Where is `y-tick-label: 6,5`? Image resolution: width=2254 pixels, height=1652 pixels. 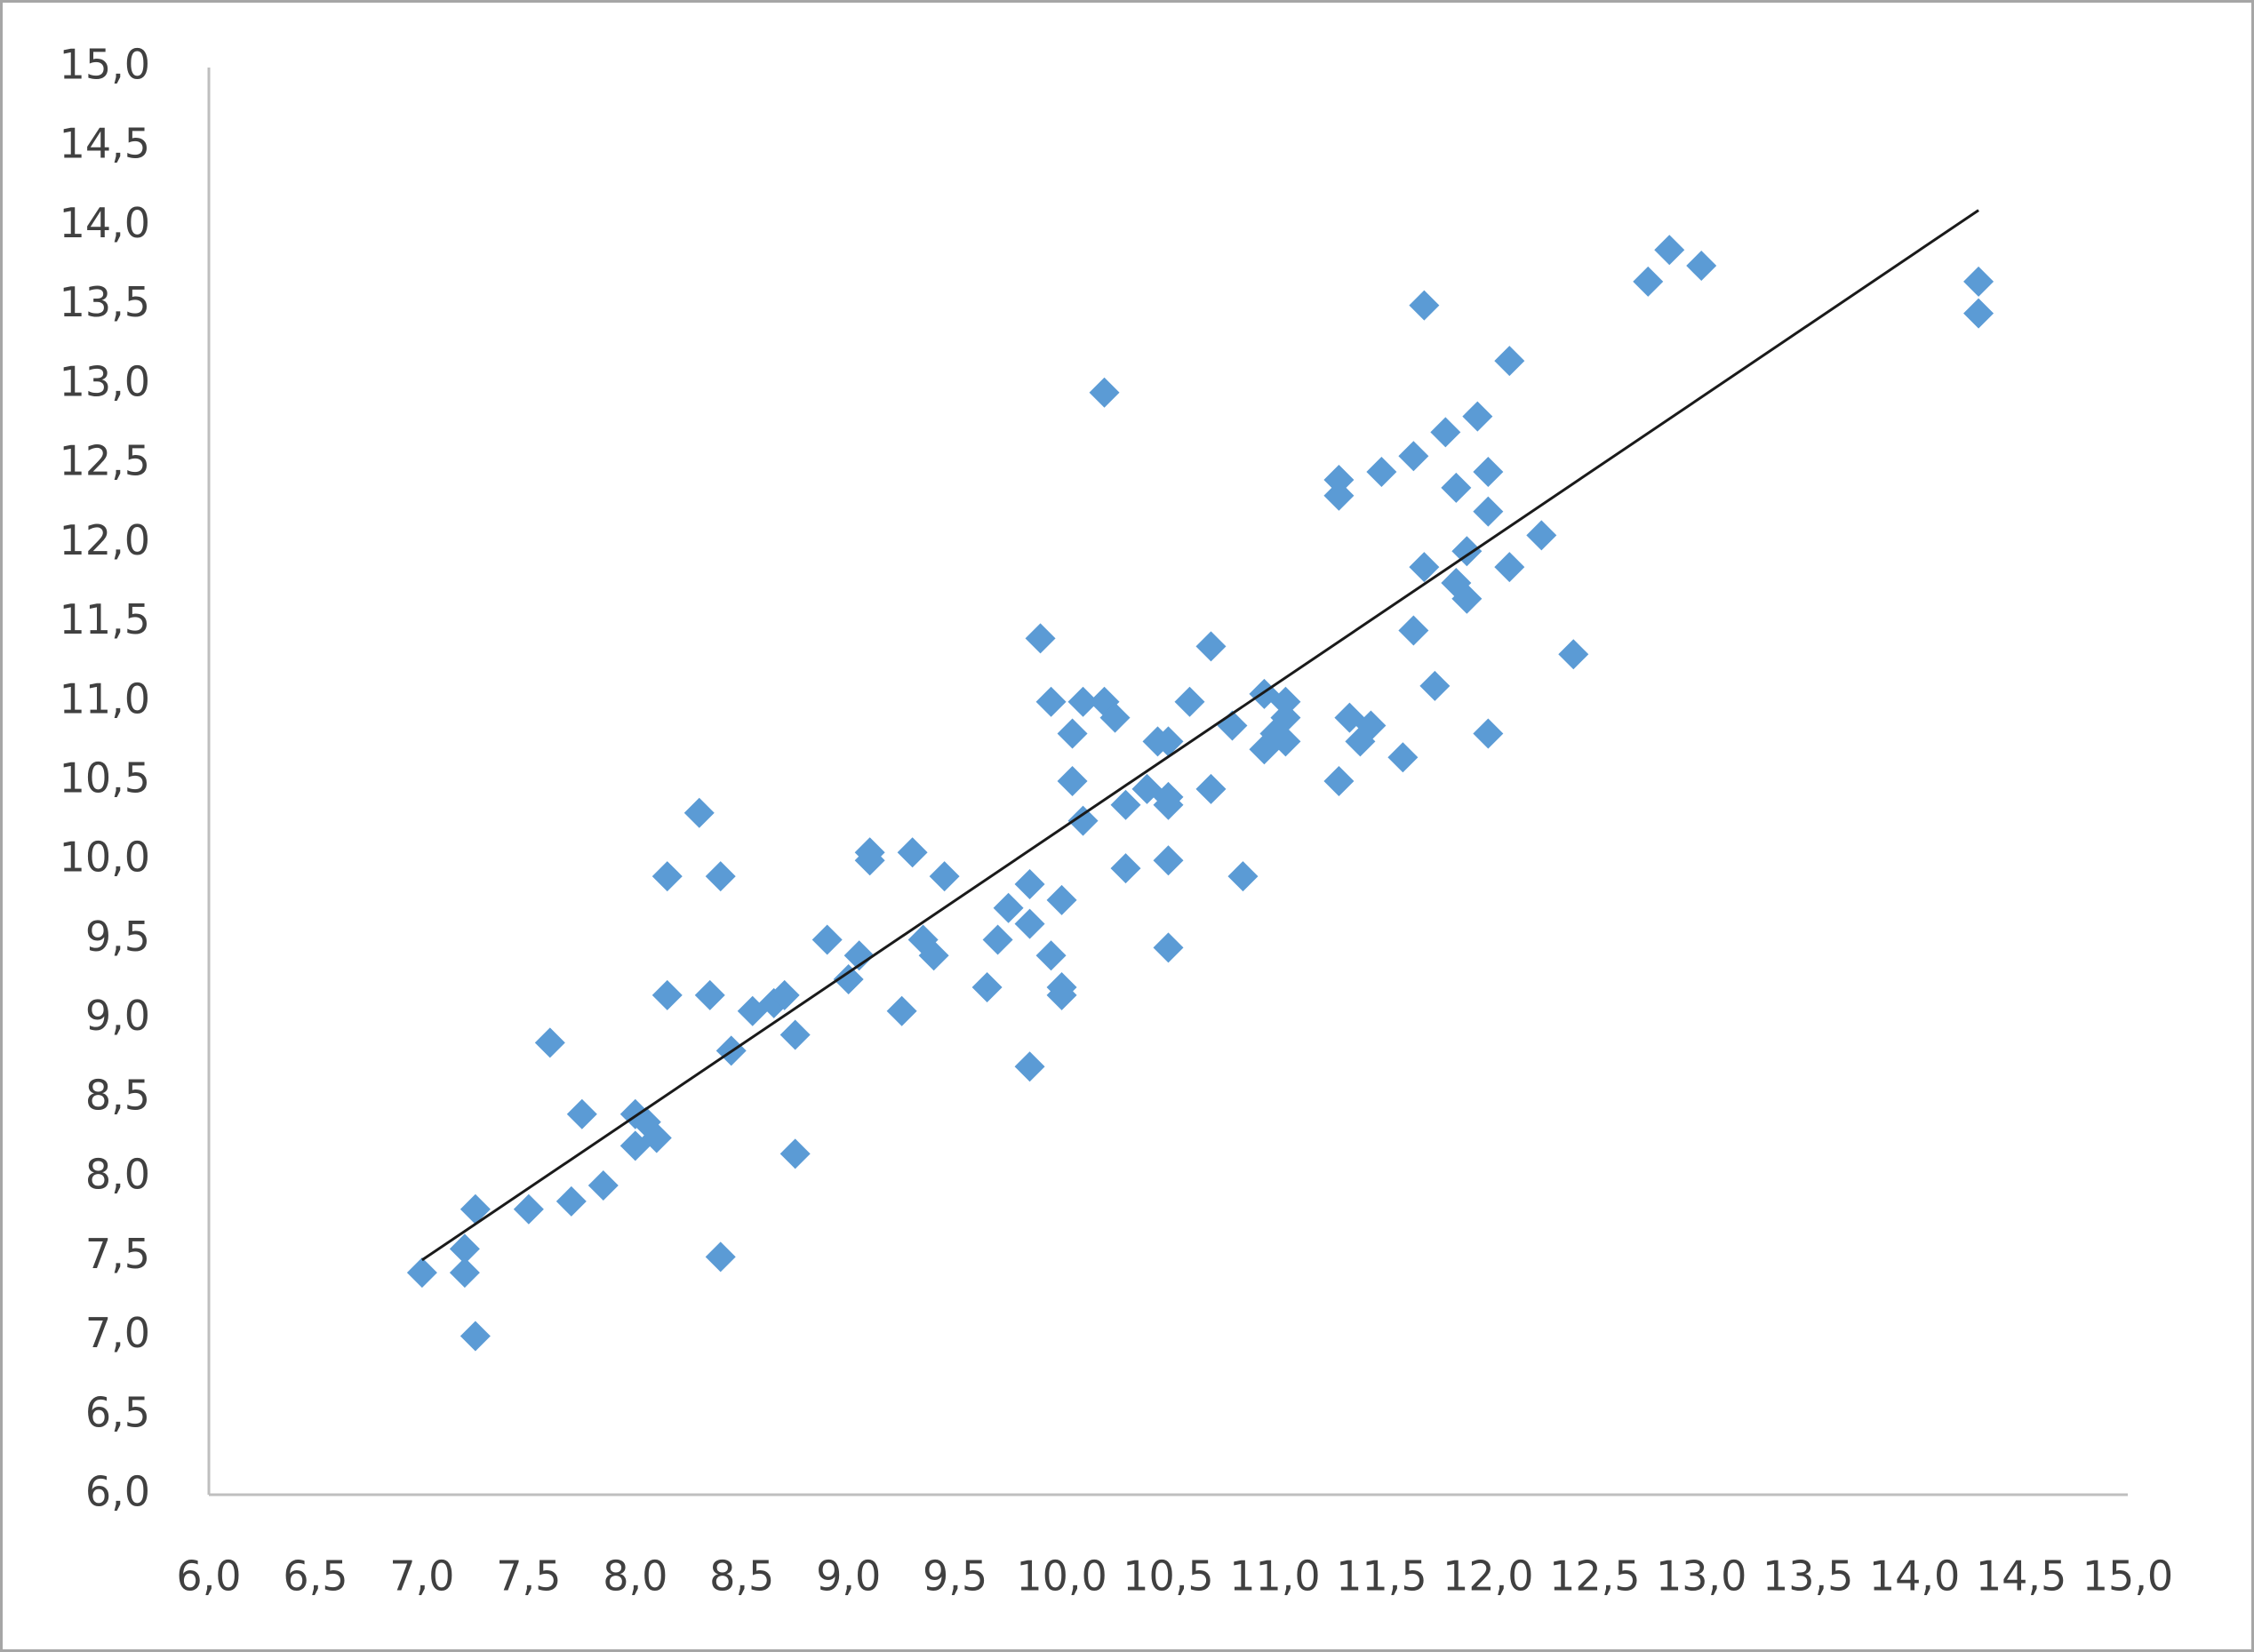
y-tick-label: 6,5 is located at coordinates (117, 1412).